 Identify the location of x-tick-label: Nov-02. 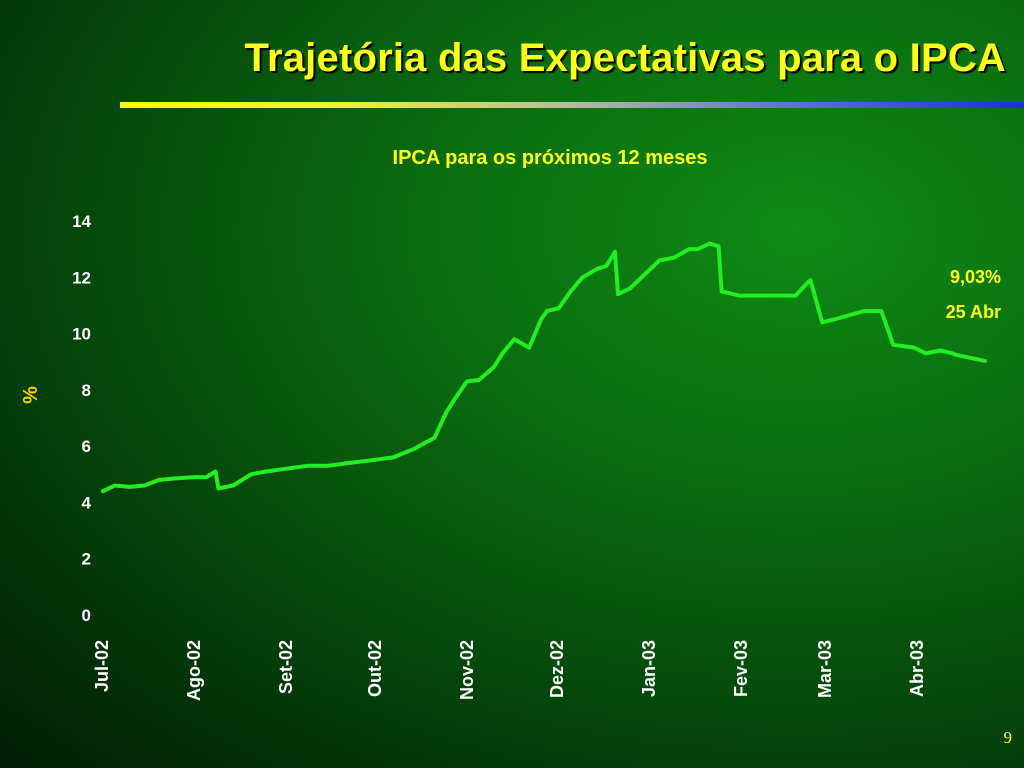
(467, 670).